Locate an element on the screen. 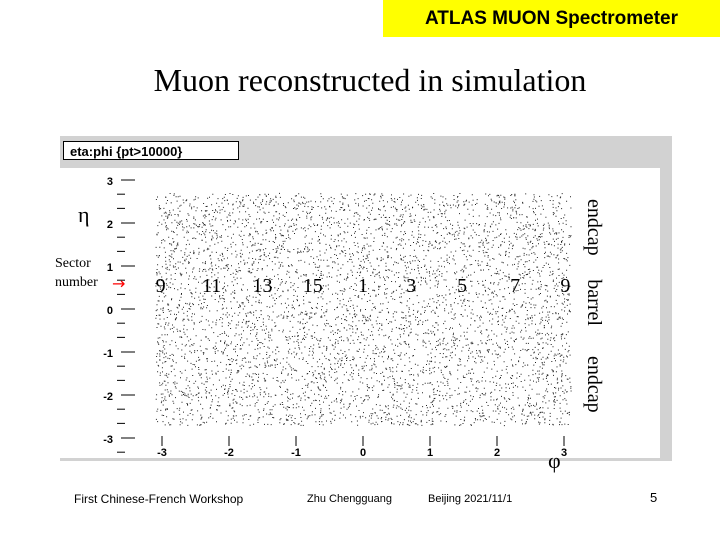 The image size is (720, 540). y-axis-label: η is located at coordinates (84, 214).